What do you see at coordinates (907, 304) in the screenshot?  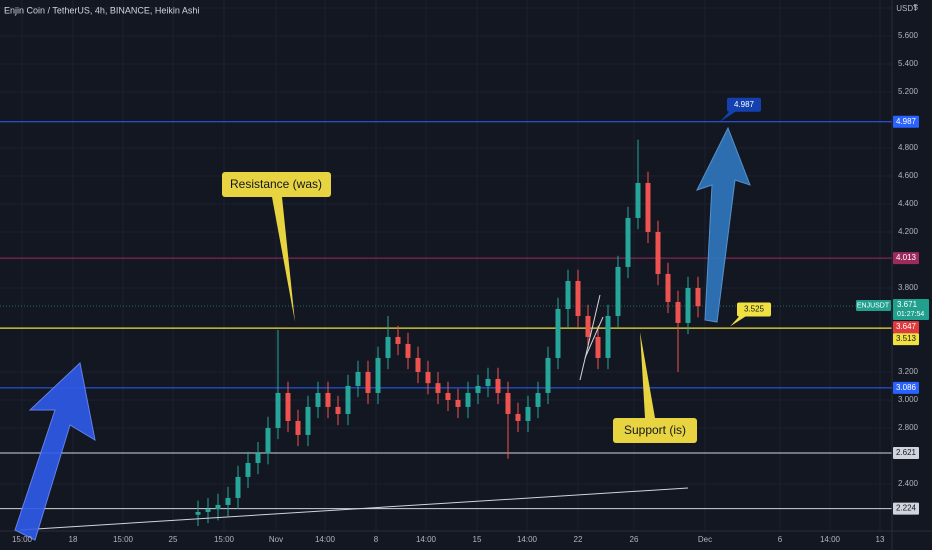 I see `last-price: 3.671` at bounding box center [907, 304].